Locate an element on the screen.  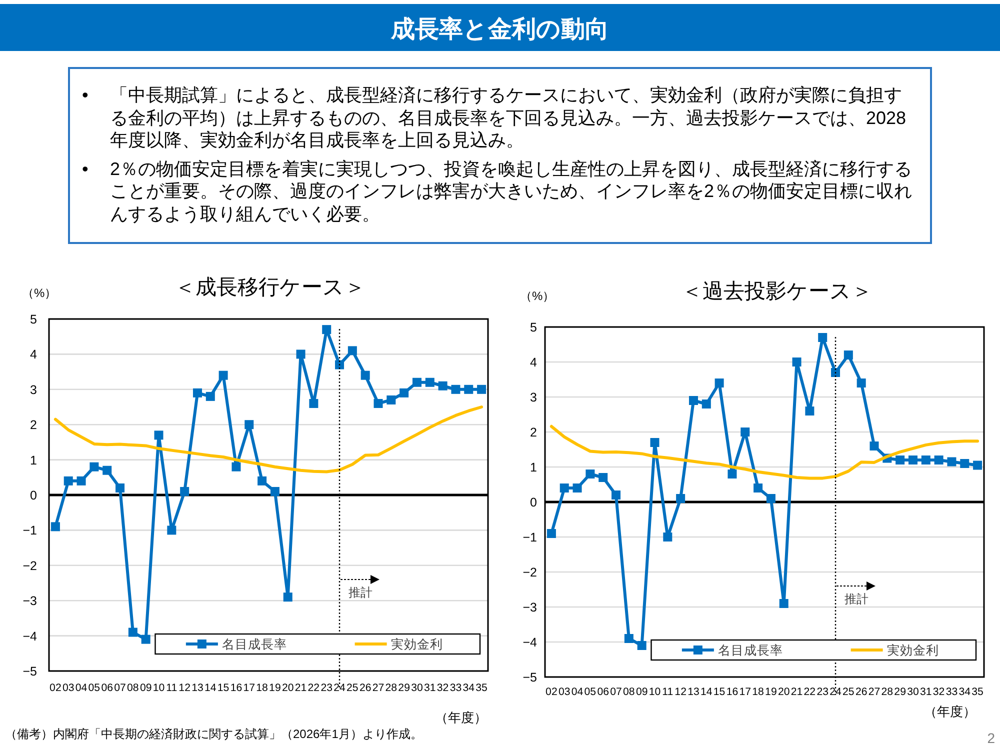
x-tick-label: 32 is located at coordinates (938, 692).